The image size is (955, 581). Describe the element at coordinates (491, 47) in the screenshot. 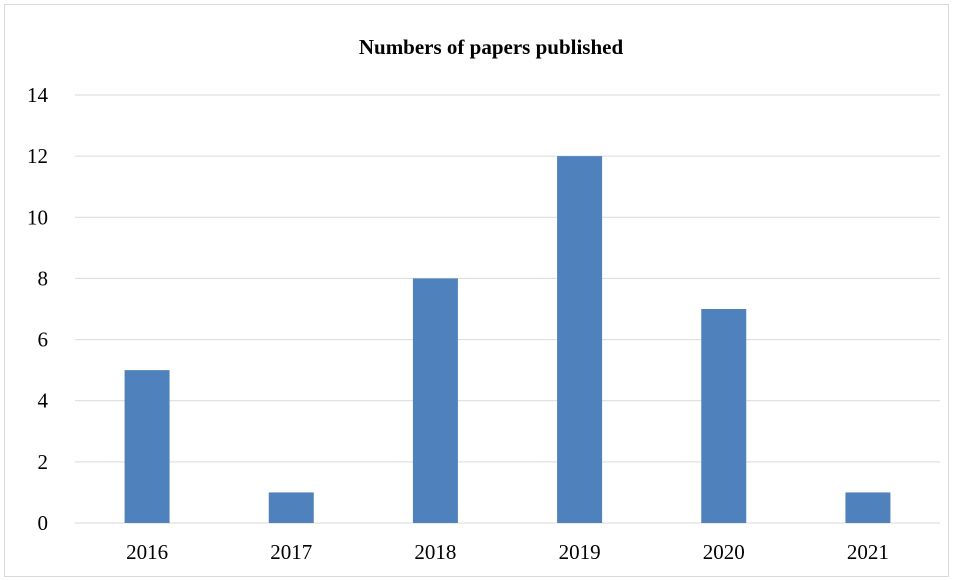

I see `chart-title: Numbers of papers published` at that location.